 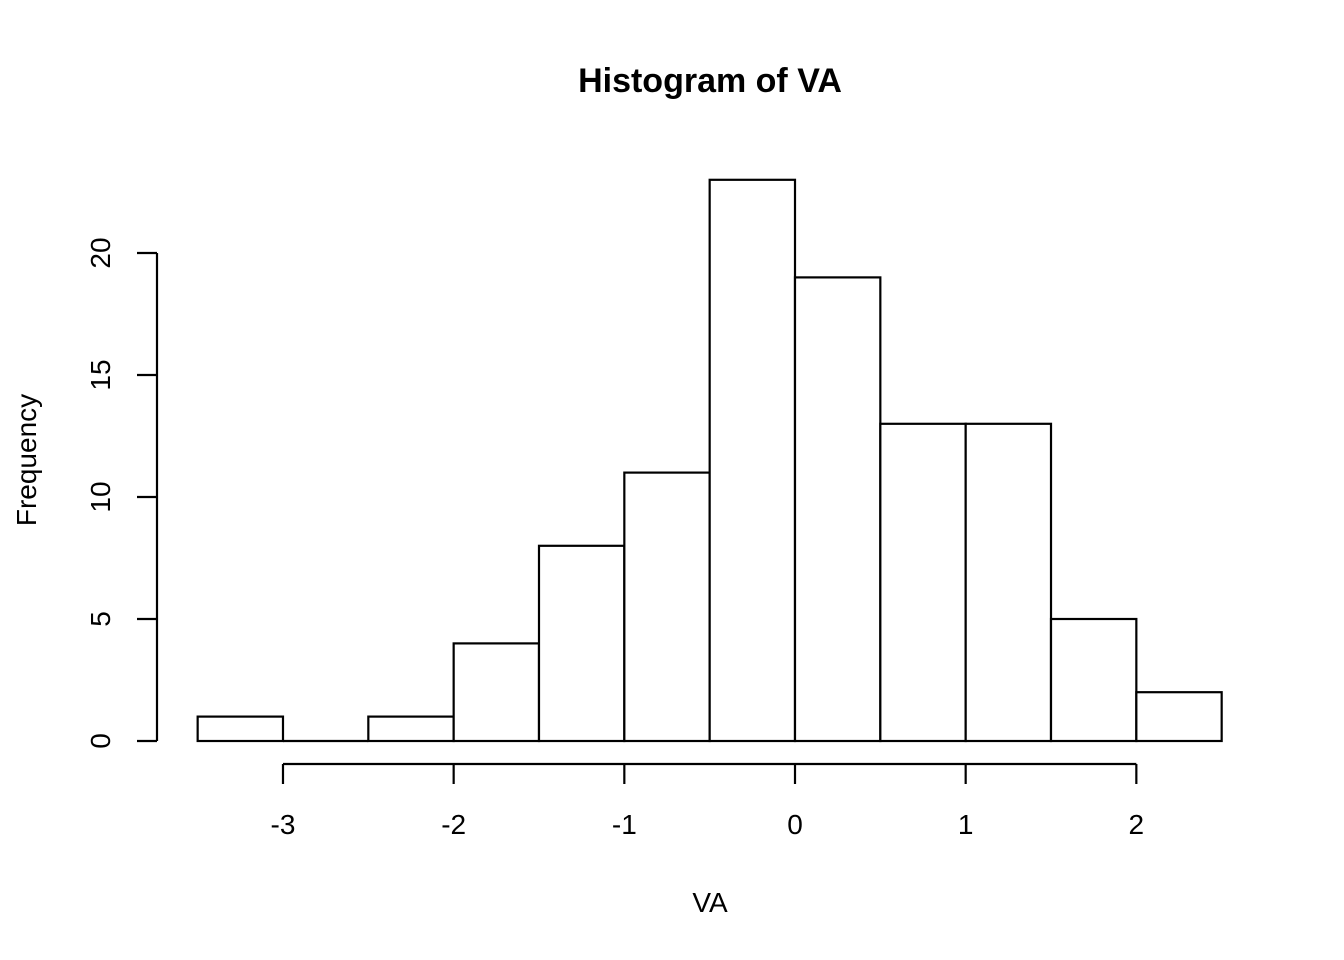 What do you see at coordinates (122, 493) in the screenshot?
I see `y-axis: 0 5 10 15 20` at bounding box center [122, 493].